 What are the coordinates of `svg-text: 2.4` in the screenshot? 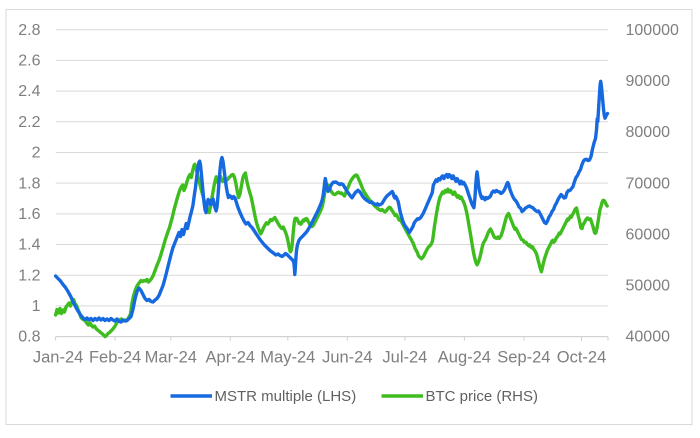 It's located at (29, 91).